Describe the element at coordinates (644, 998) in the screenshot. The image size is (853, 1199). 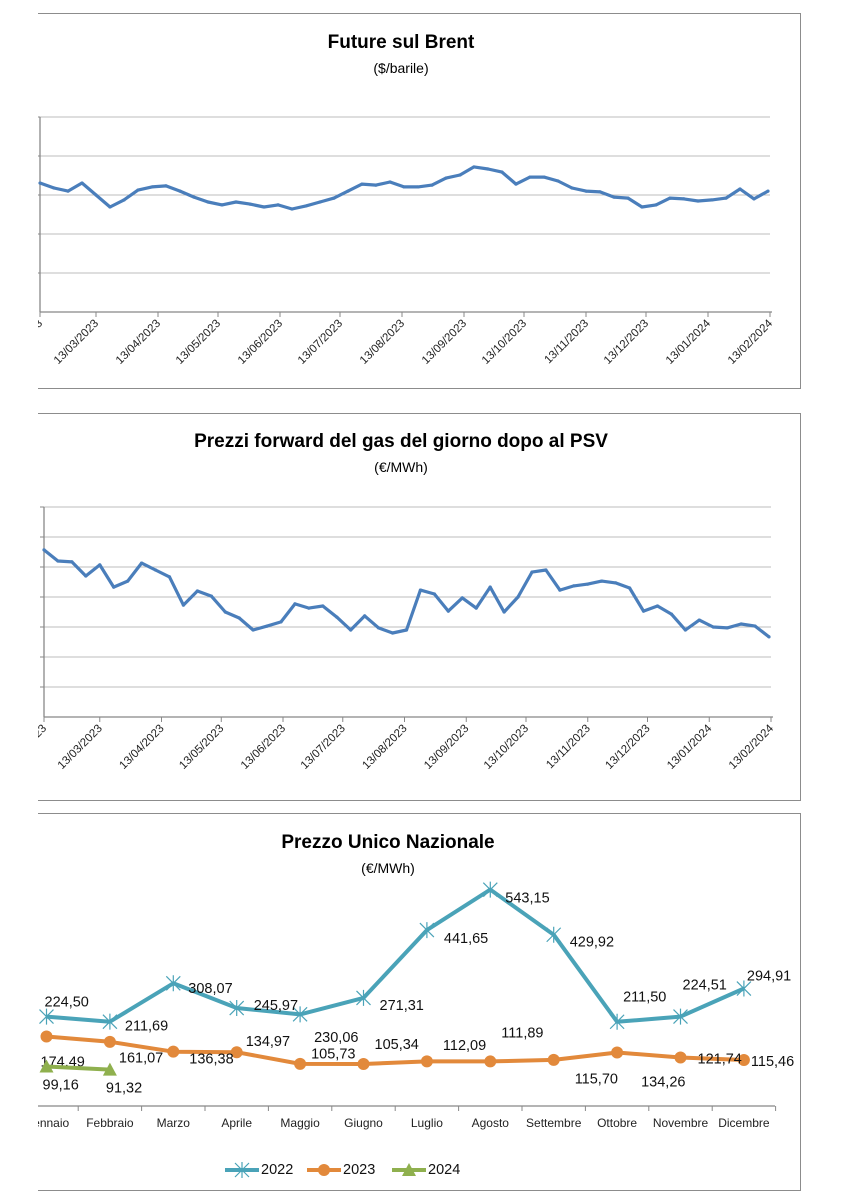
I see `data-label: 211,50` at that location.